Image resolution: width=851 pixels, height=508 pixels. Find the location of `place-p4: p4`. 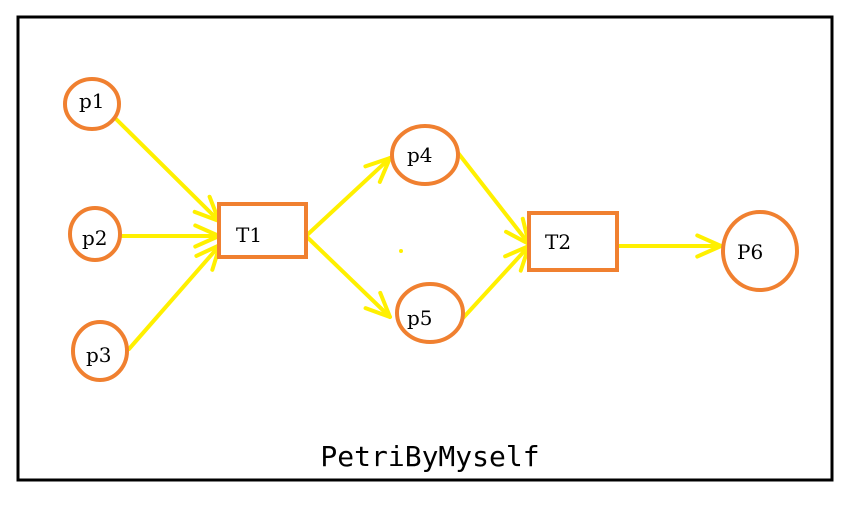

place-p4: p4 is located at coordinates (425, 155).